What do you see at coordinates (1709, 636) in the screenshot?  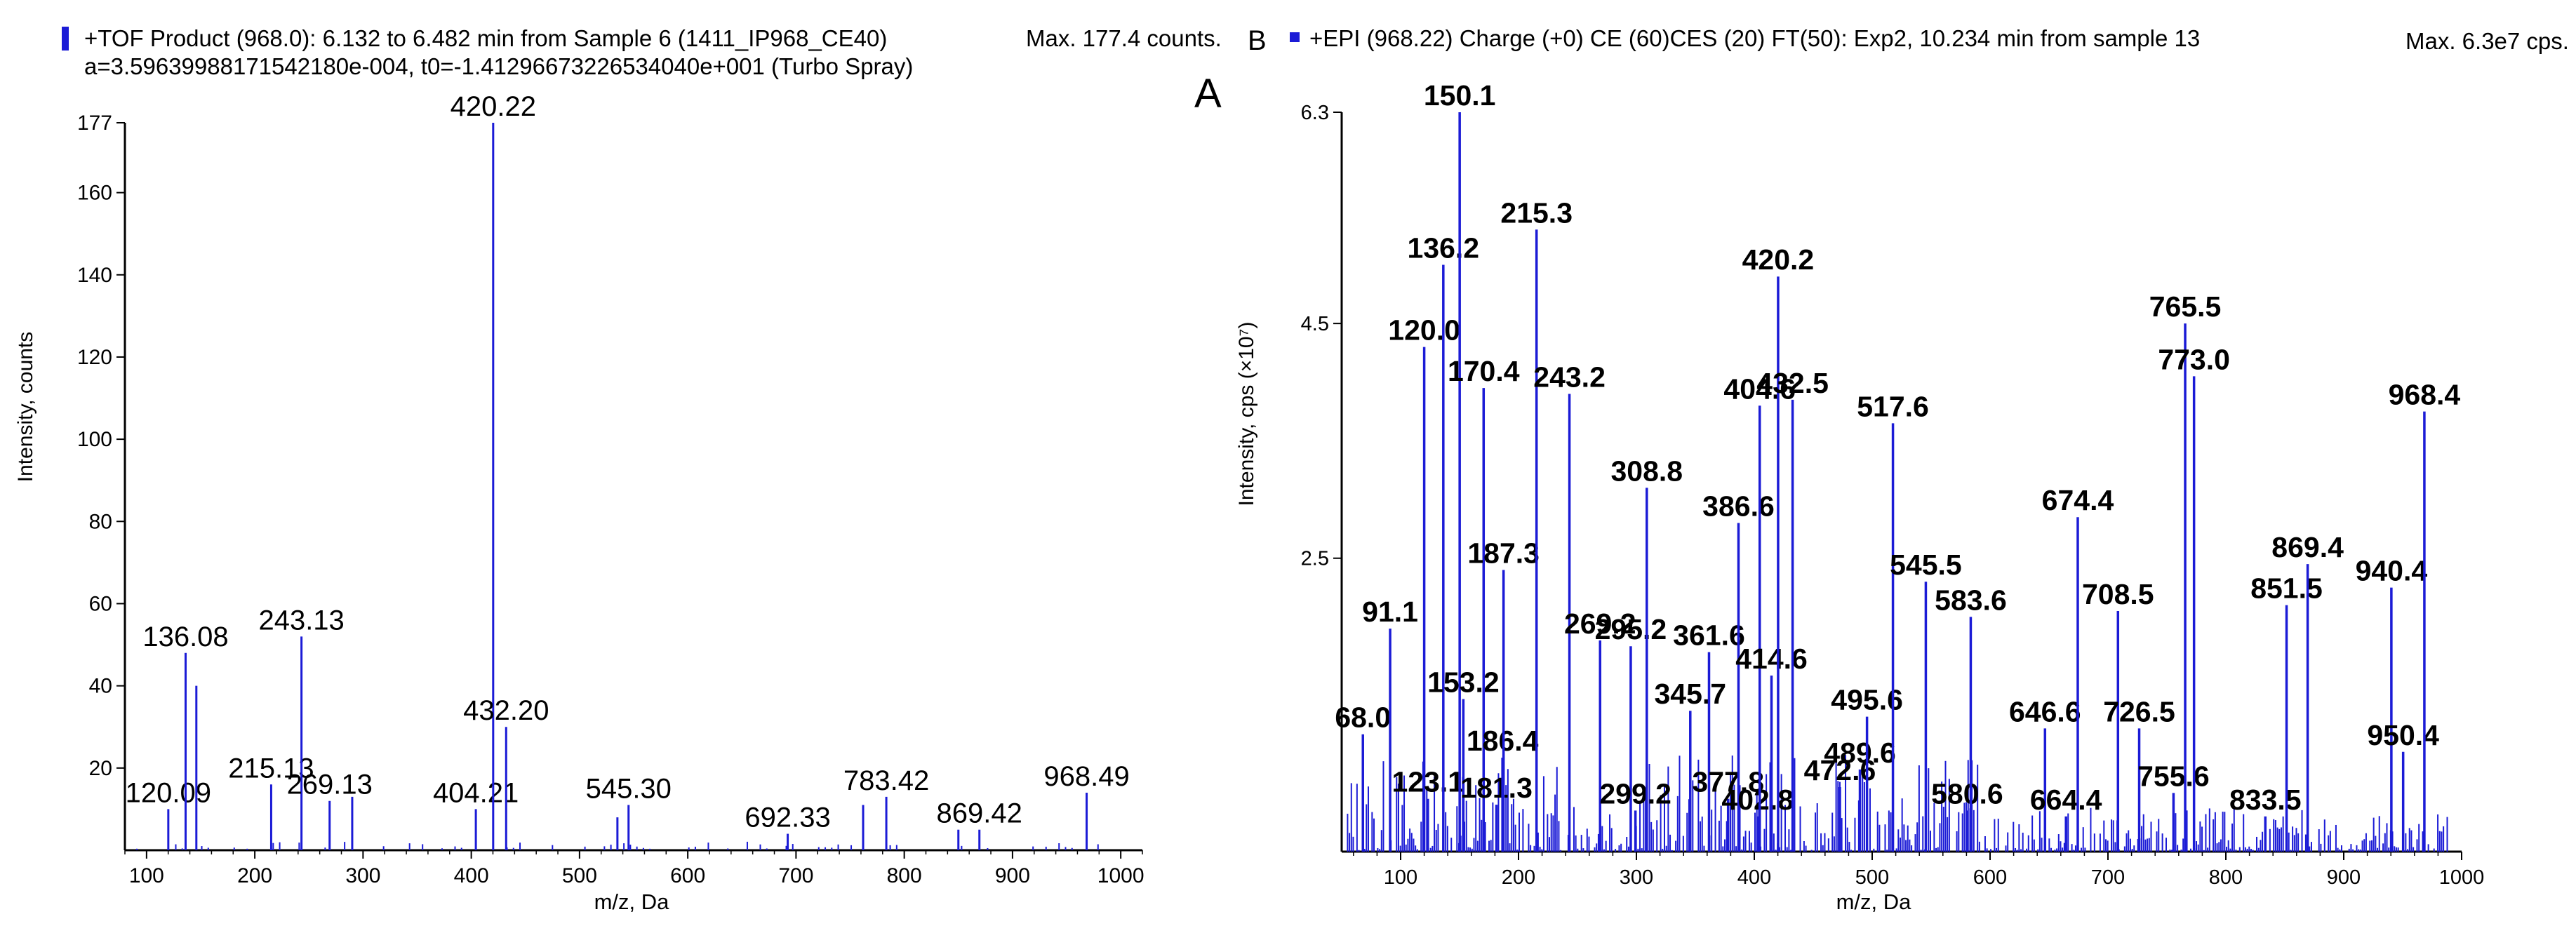 I see `peak-label: 361.6` at bounding box center [1709, 636].